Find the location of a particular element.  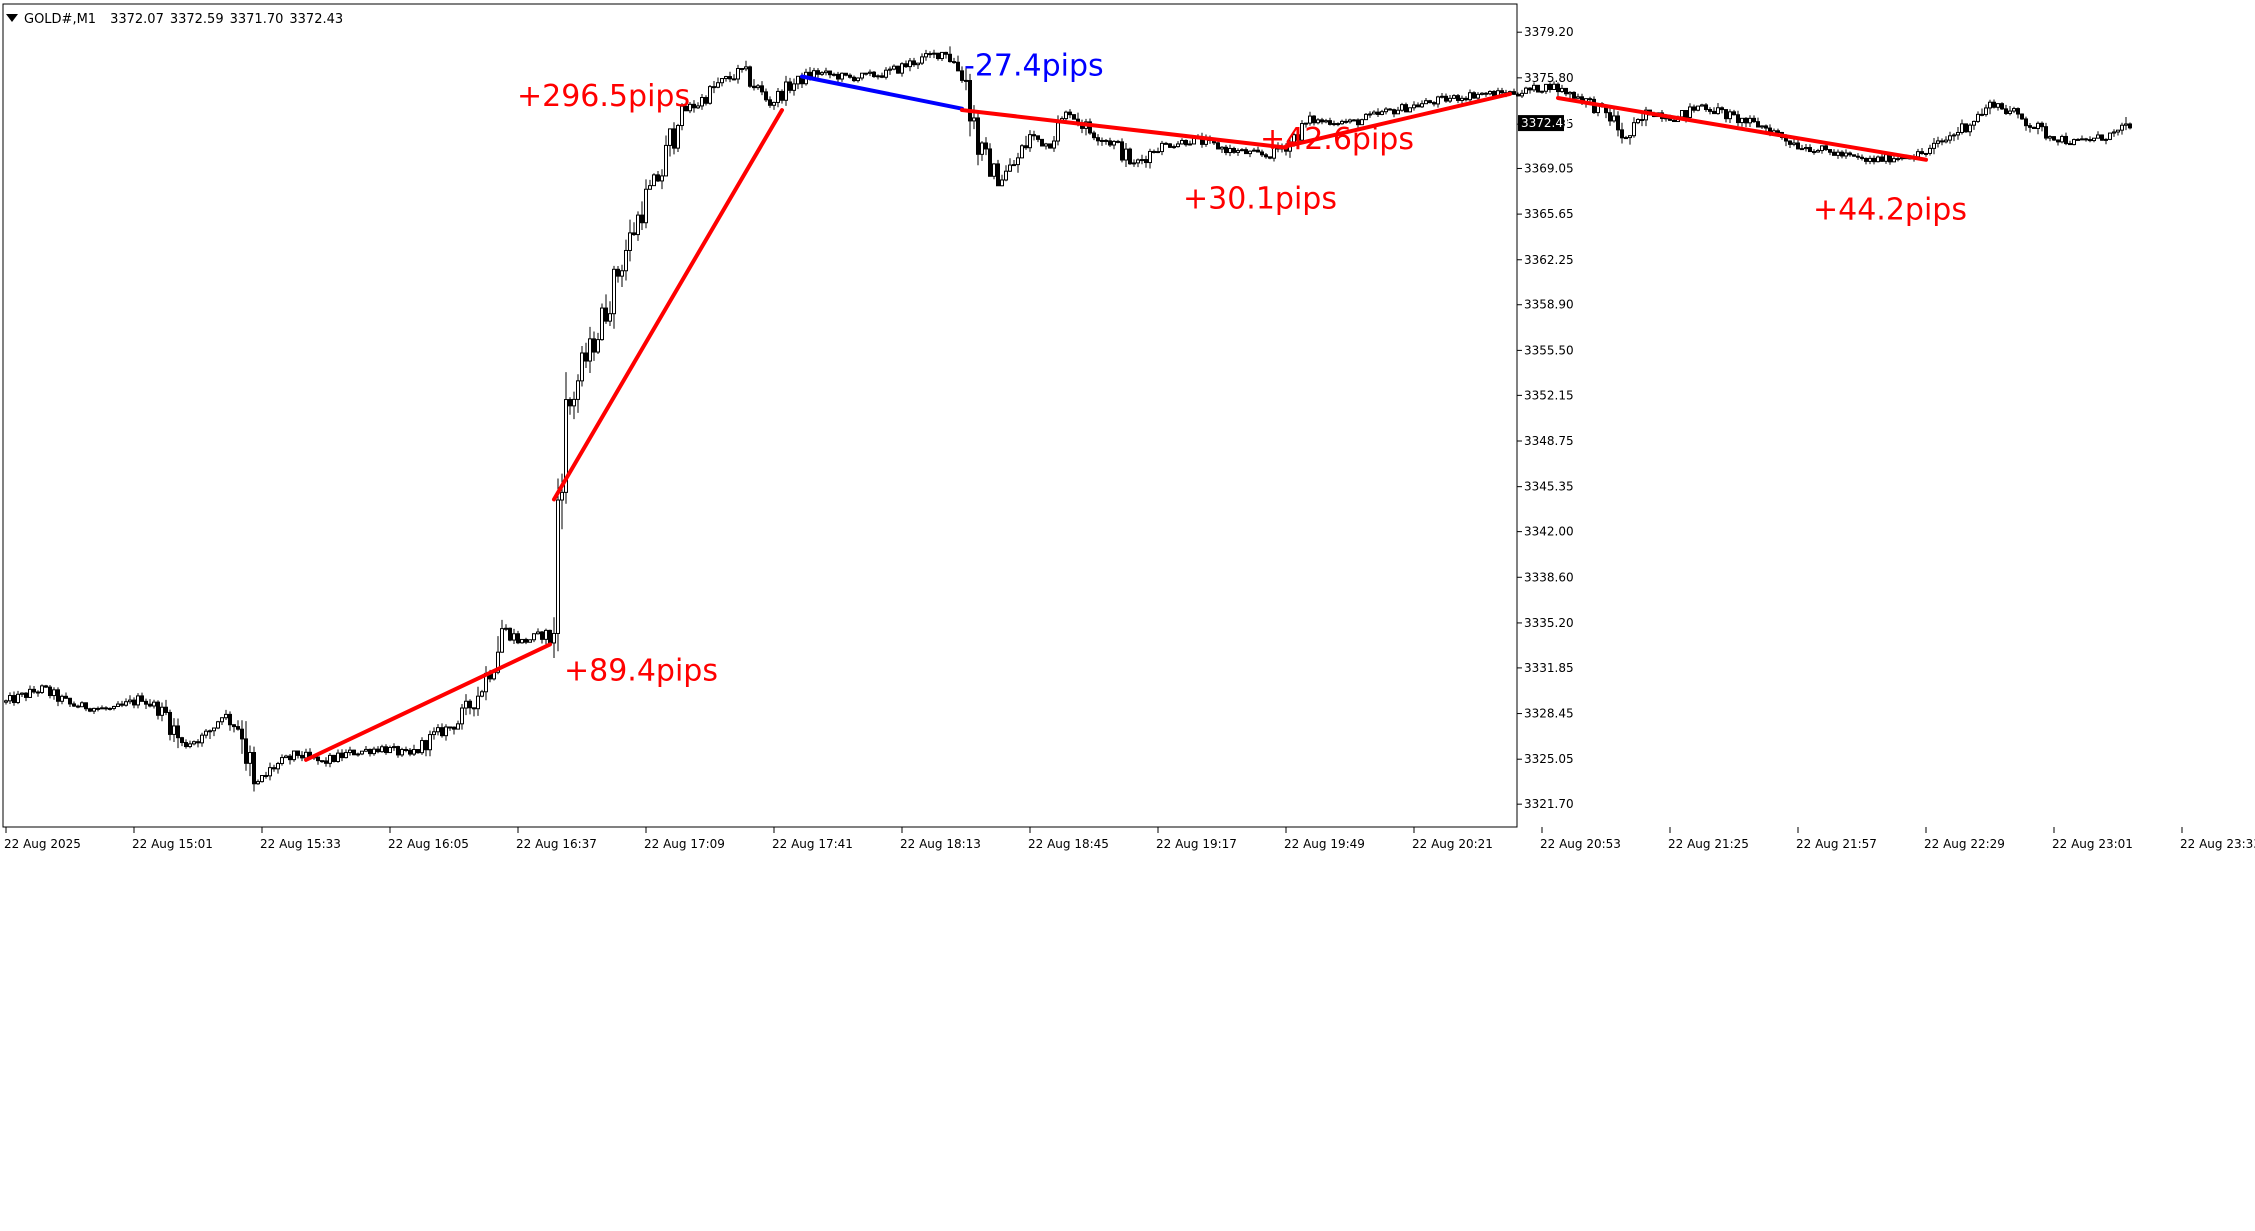

trendline-label: -27.4pips is located at coordinates (1034, 66).